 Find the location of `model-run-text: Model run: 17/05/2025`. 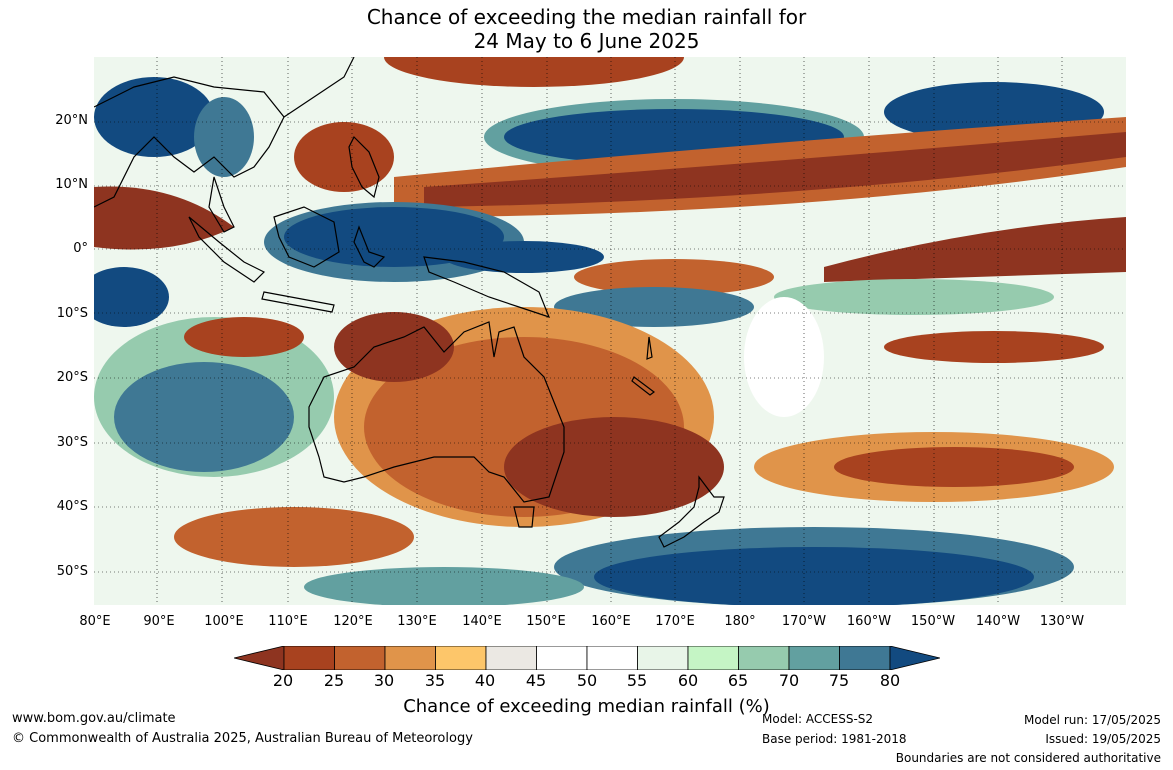

model-run-text: Model run: 17/05/2025 is located at coordinates (1092, 720).